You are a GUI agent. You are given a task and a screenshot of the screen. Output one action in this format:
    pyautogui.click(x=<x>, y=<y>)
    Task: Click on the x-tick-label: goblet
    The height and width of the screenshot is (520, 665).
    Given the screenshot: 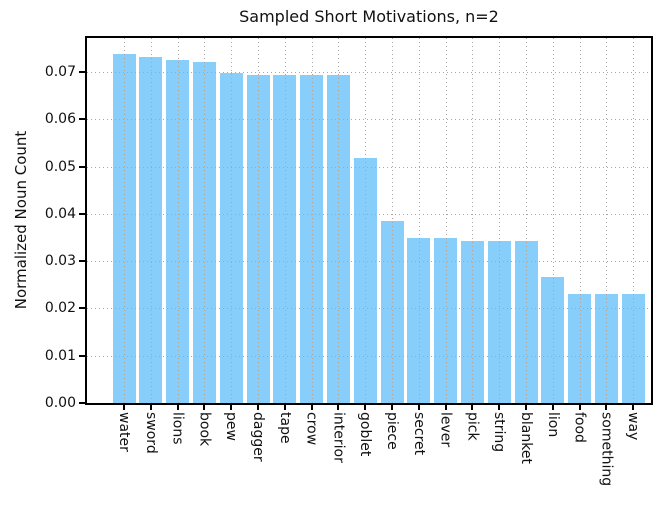 What is the action you would take?
    pyautogui.click(x=365, y=434)
    